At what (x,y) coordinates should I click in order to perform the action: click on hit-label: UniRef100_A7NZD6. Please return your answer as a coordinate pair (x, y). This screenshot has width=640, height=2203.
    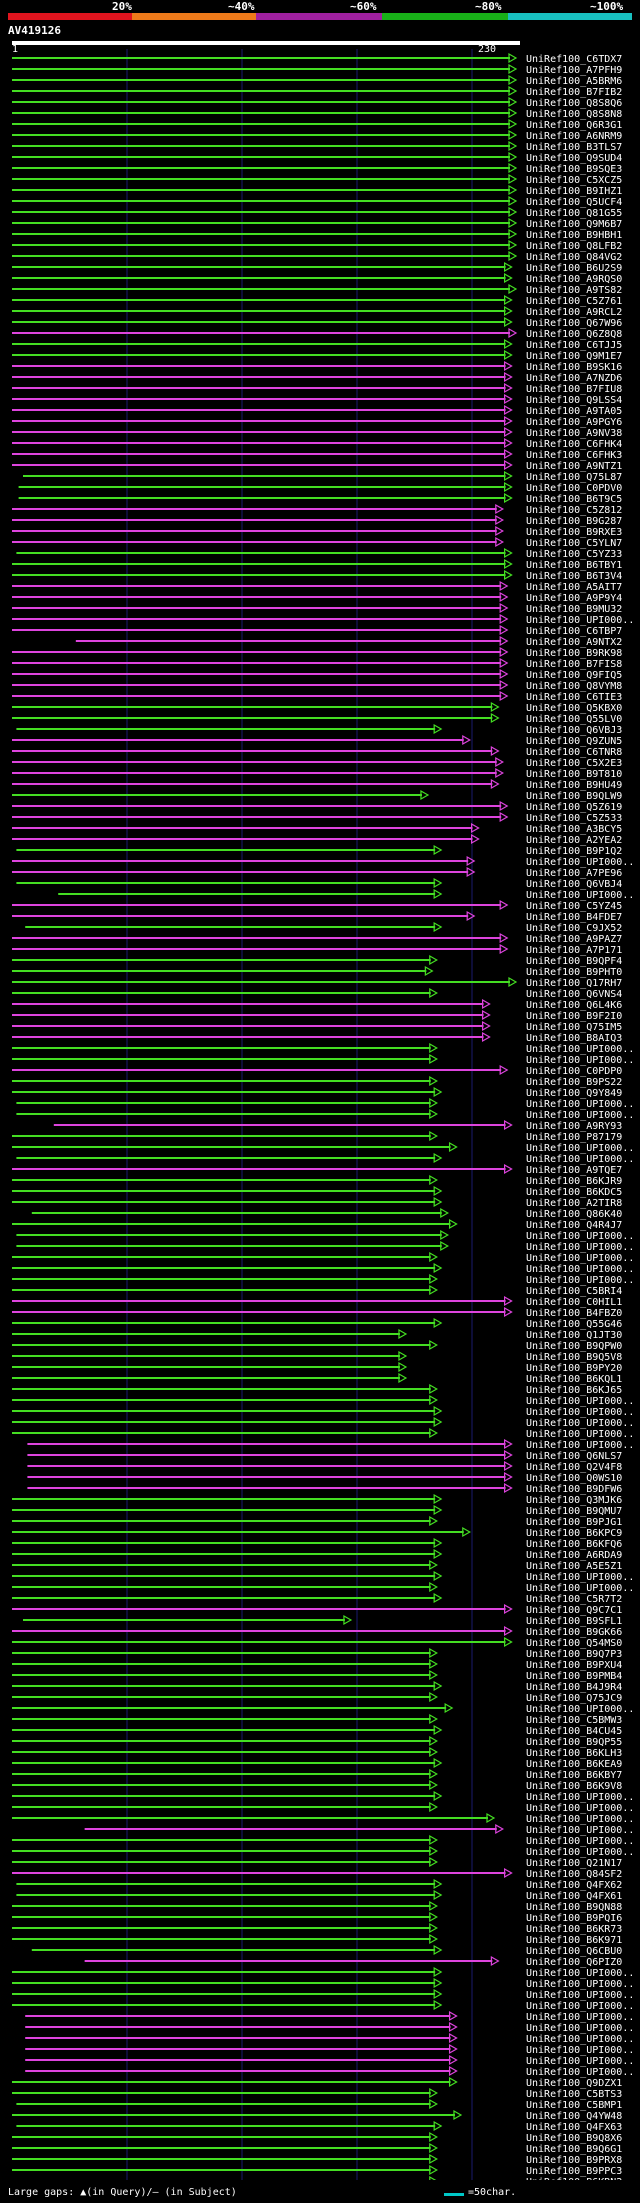
    Looking at the image, I should click on (574, 378).